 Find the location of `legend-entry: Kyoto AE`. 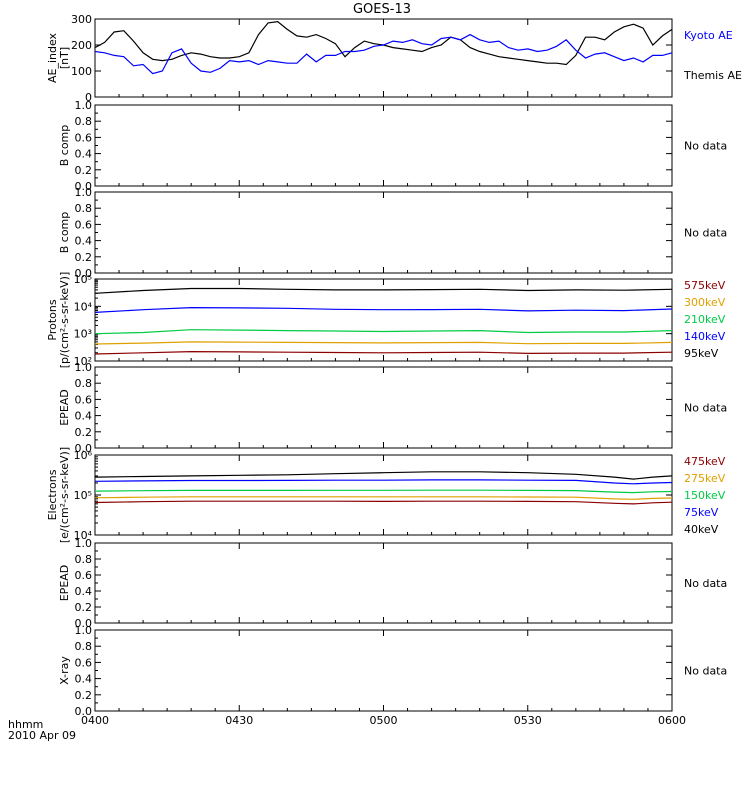

legend-entry: Kyoto AE is located at coordinates (708, 35).